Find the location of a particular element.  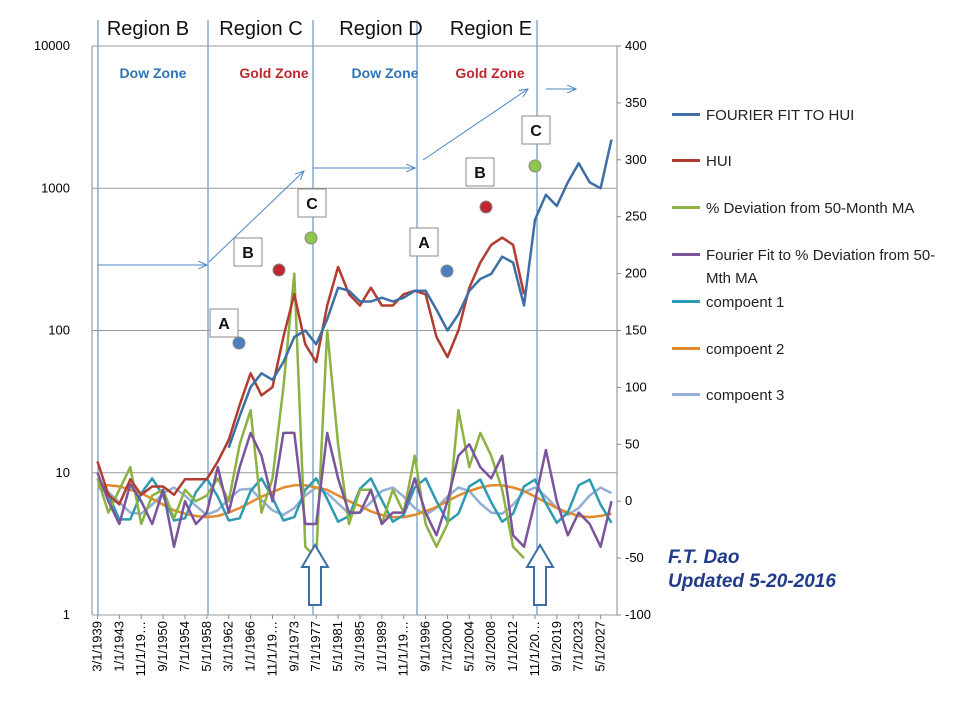

legend-entry: FOURIER FIT TO HUI is located at coordinates (807, 115).